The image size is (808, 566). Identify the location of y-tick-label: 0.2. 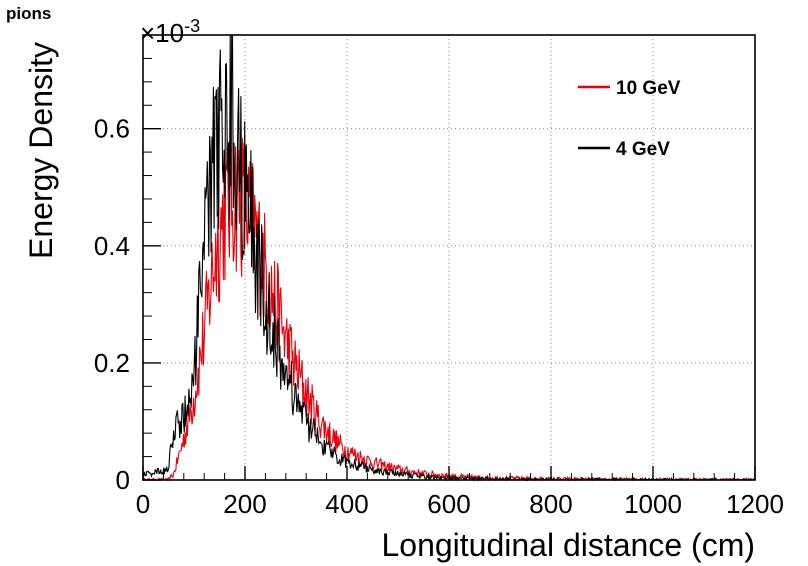
(112, 363).